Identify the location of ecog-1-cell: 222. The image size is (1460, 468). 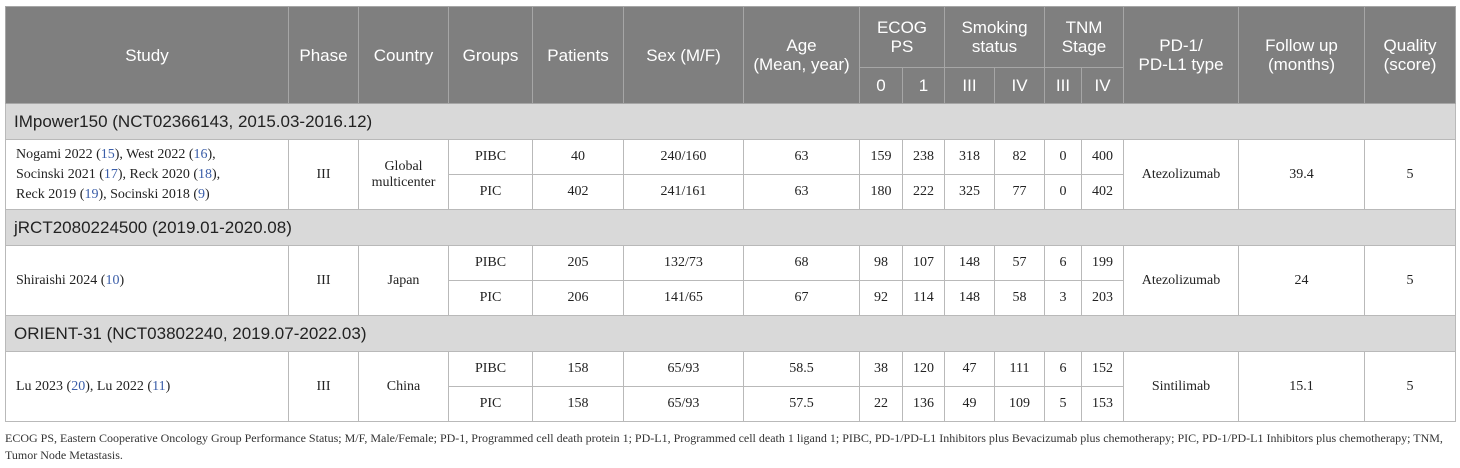
(923, 192).